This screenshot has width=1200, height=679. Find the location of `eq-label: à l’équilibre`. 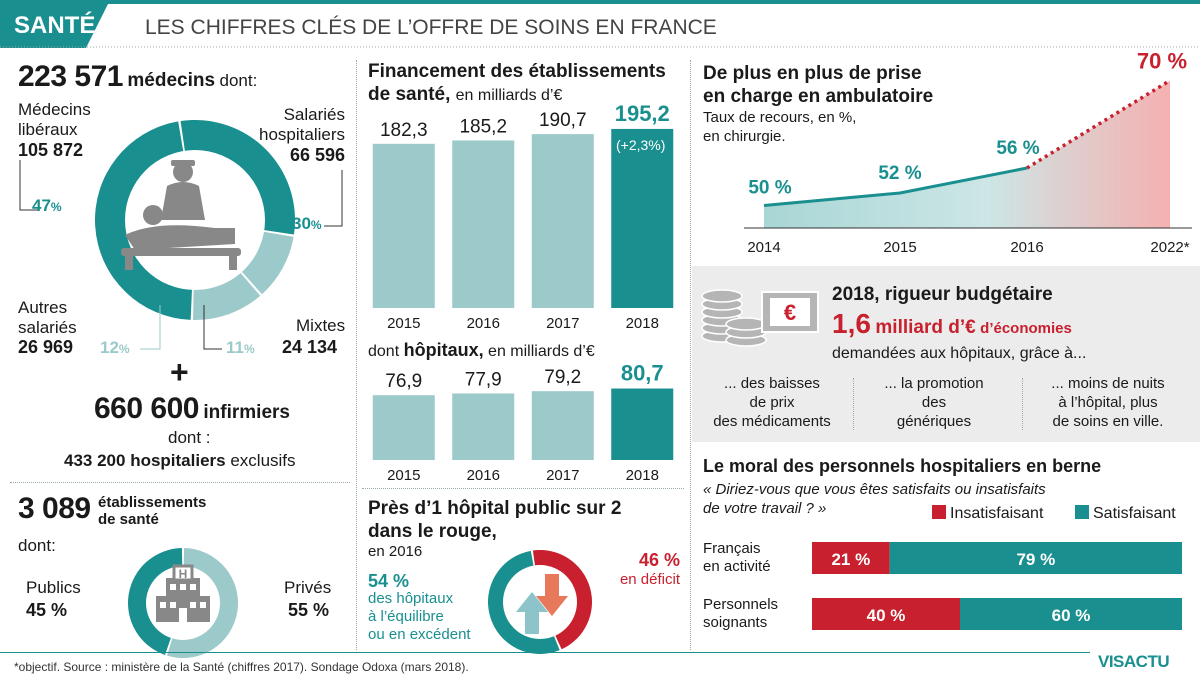

eq-label: à l’équilibre is located at coordinates (406, 616).